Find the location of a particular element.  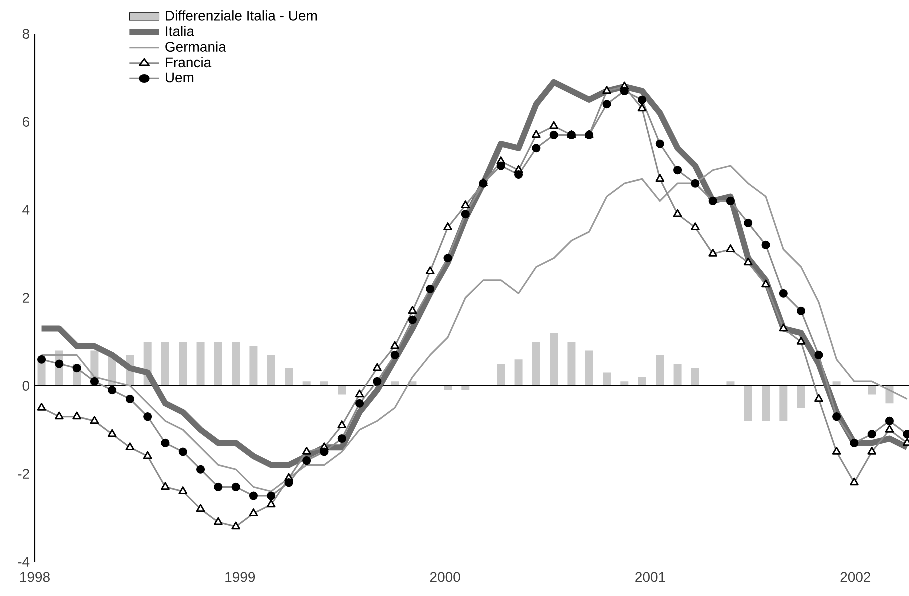

x-tick-label: 2001 is located at coordinates (651, 577).